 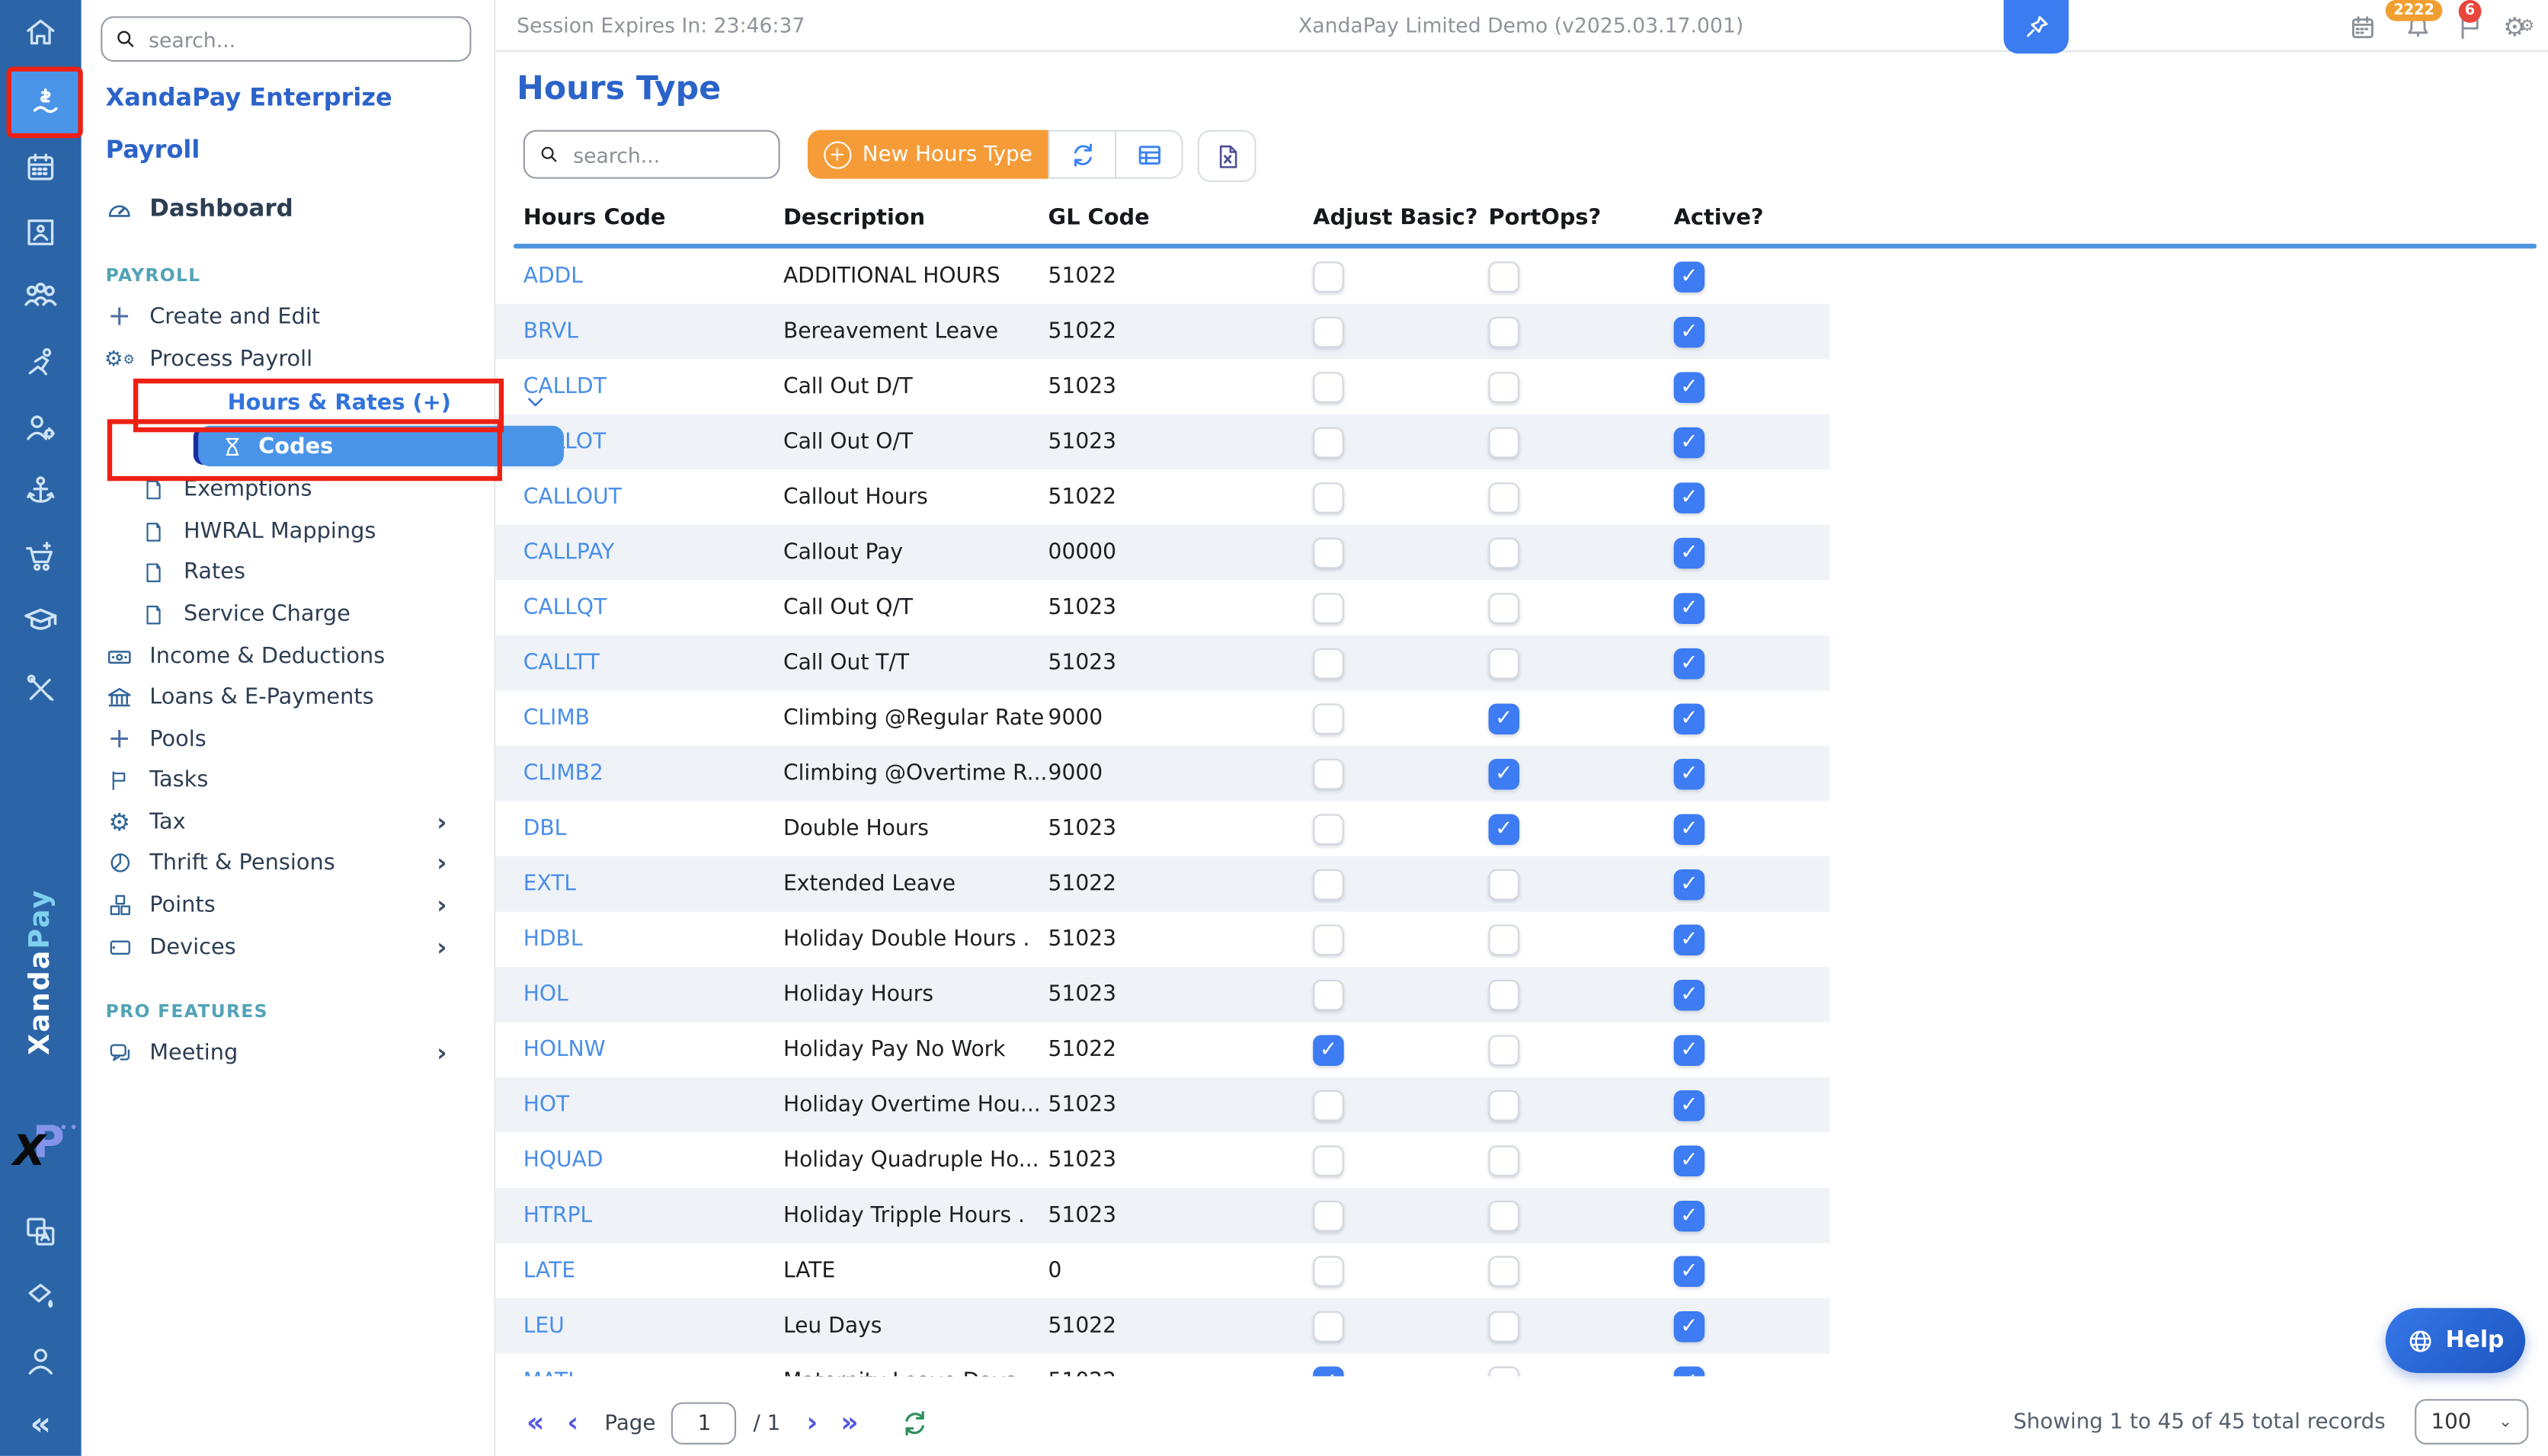 I want to click on table-search, so click(x=651, y=154).